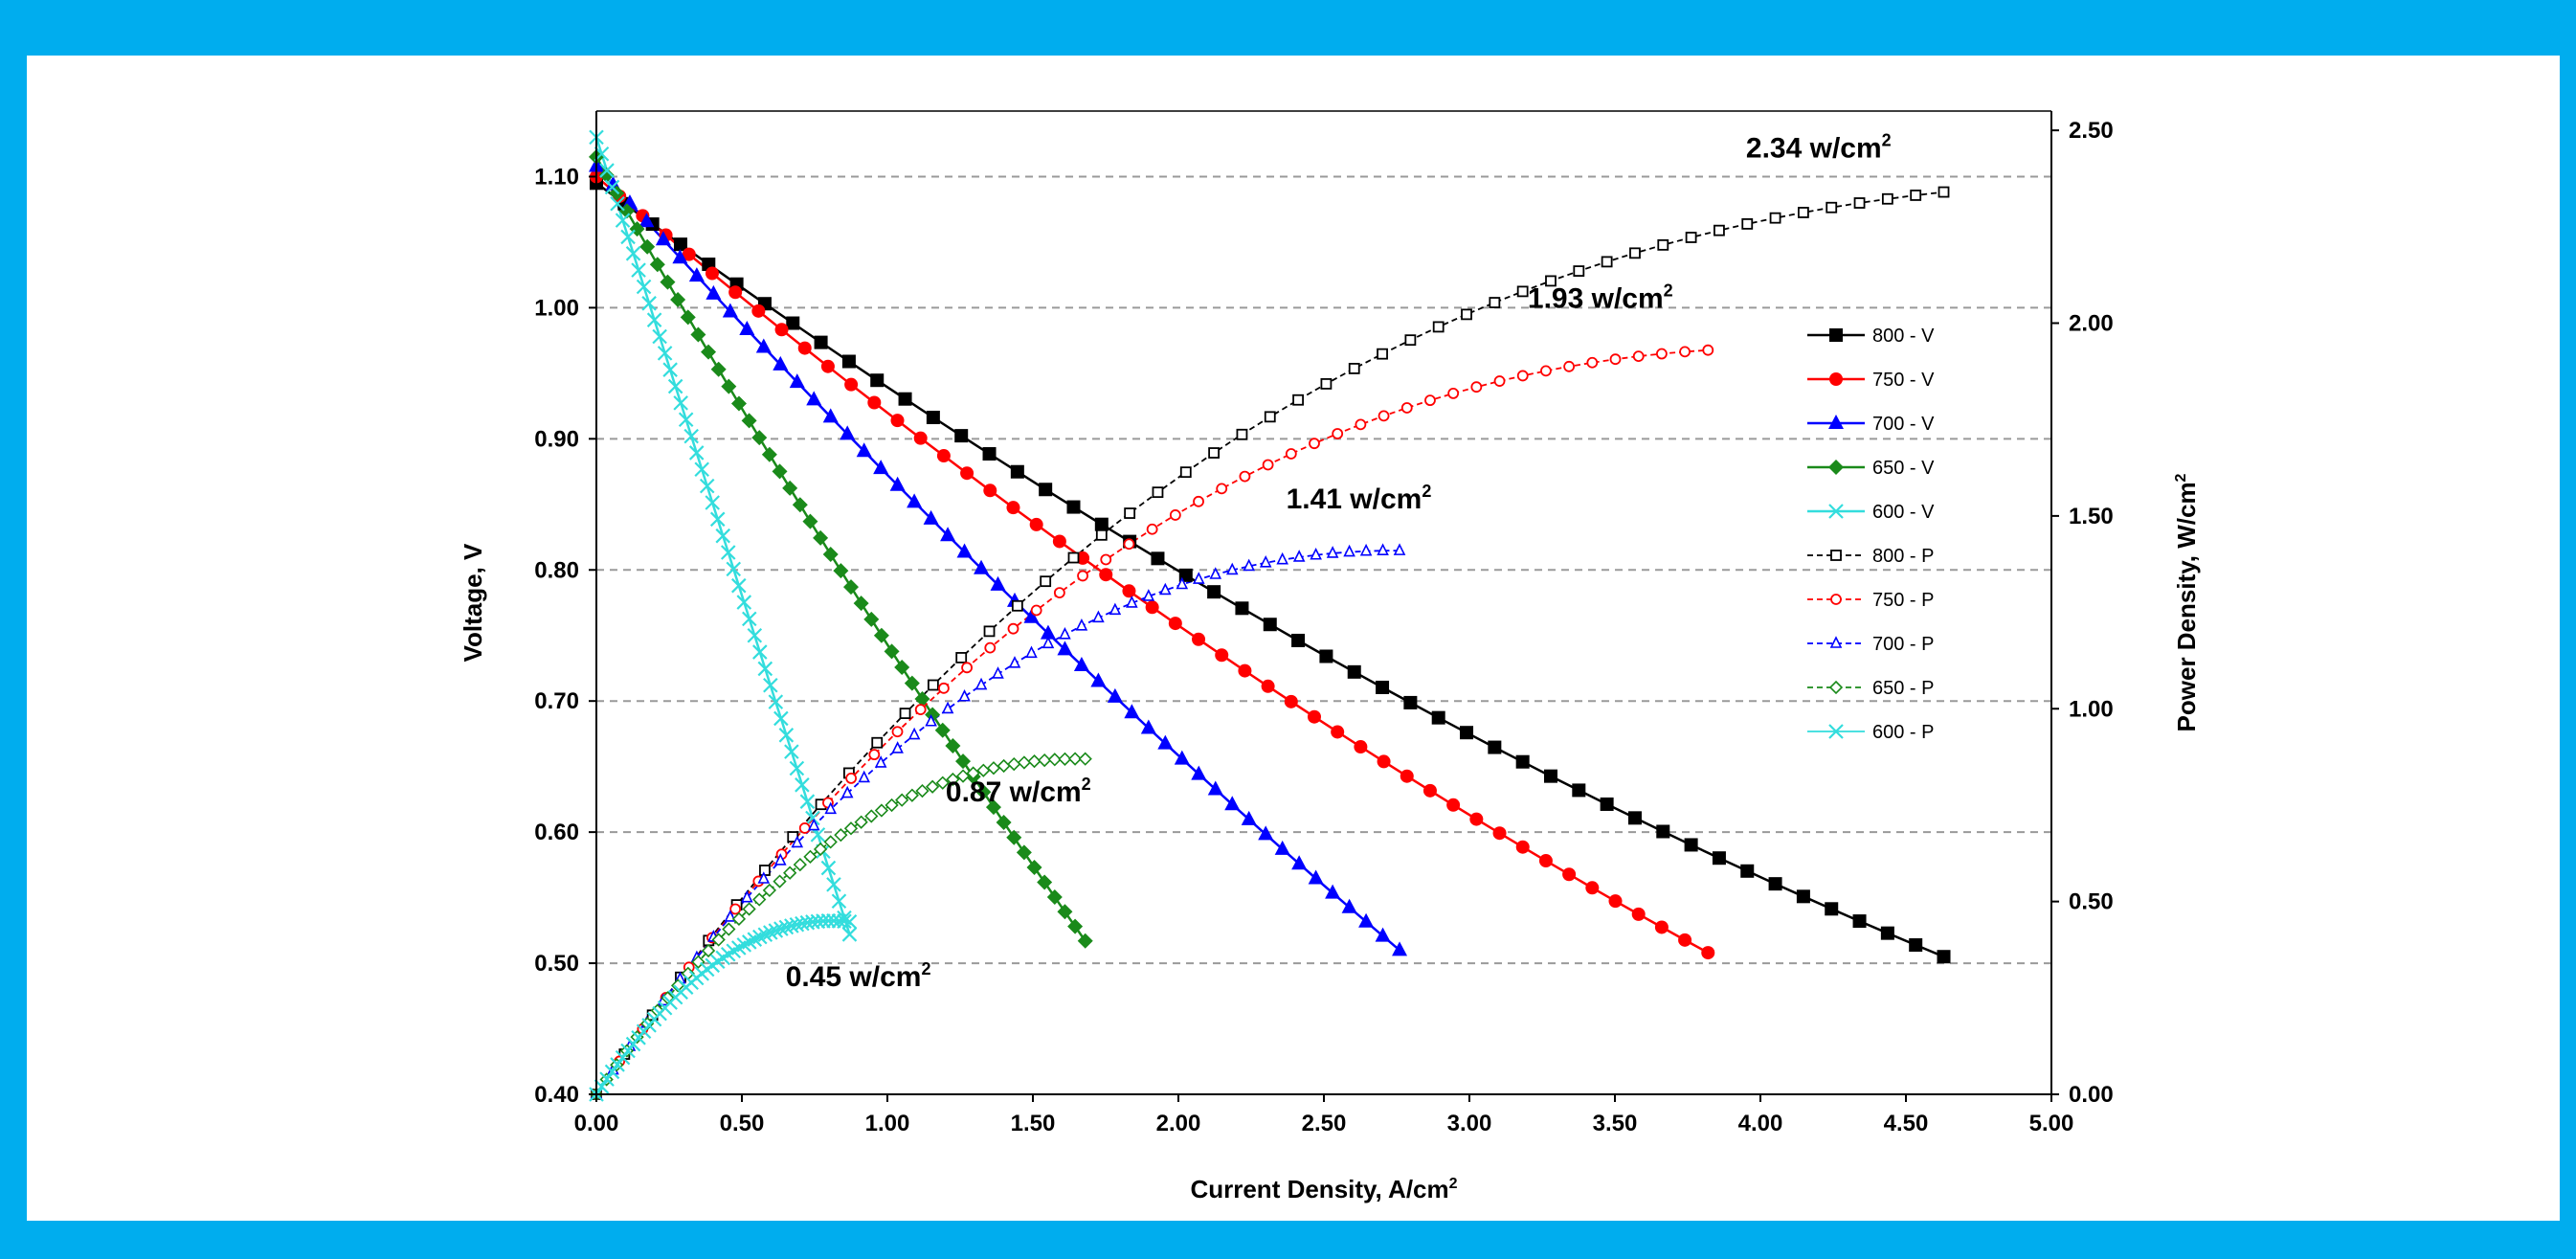  Describe the element at coordinates (1616, 1124) in the screenshot. I see `x-tick-label: 3.50` at that location.